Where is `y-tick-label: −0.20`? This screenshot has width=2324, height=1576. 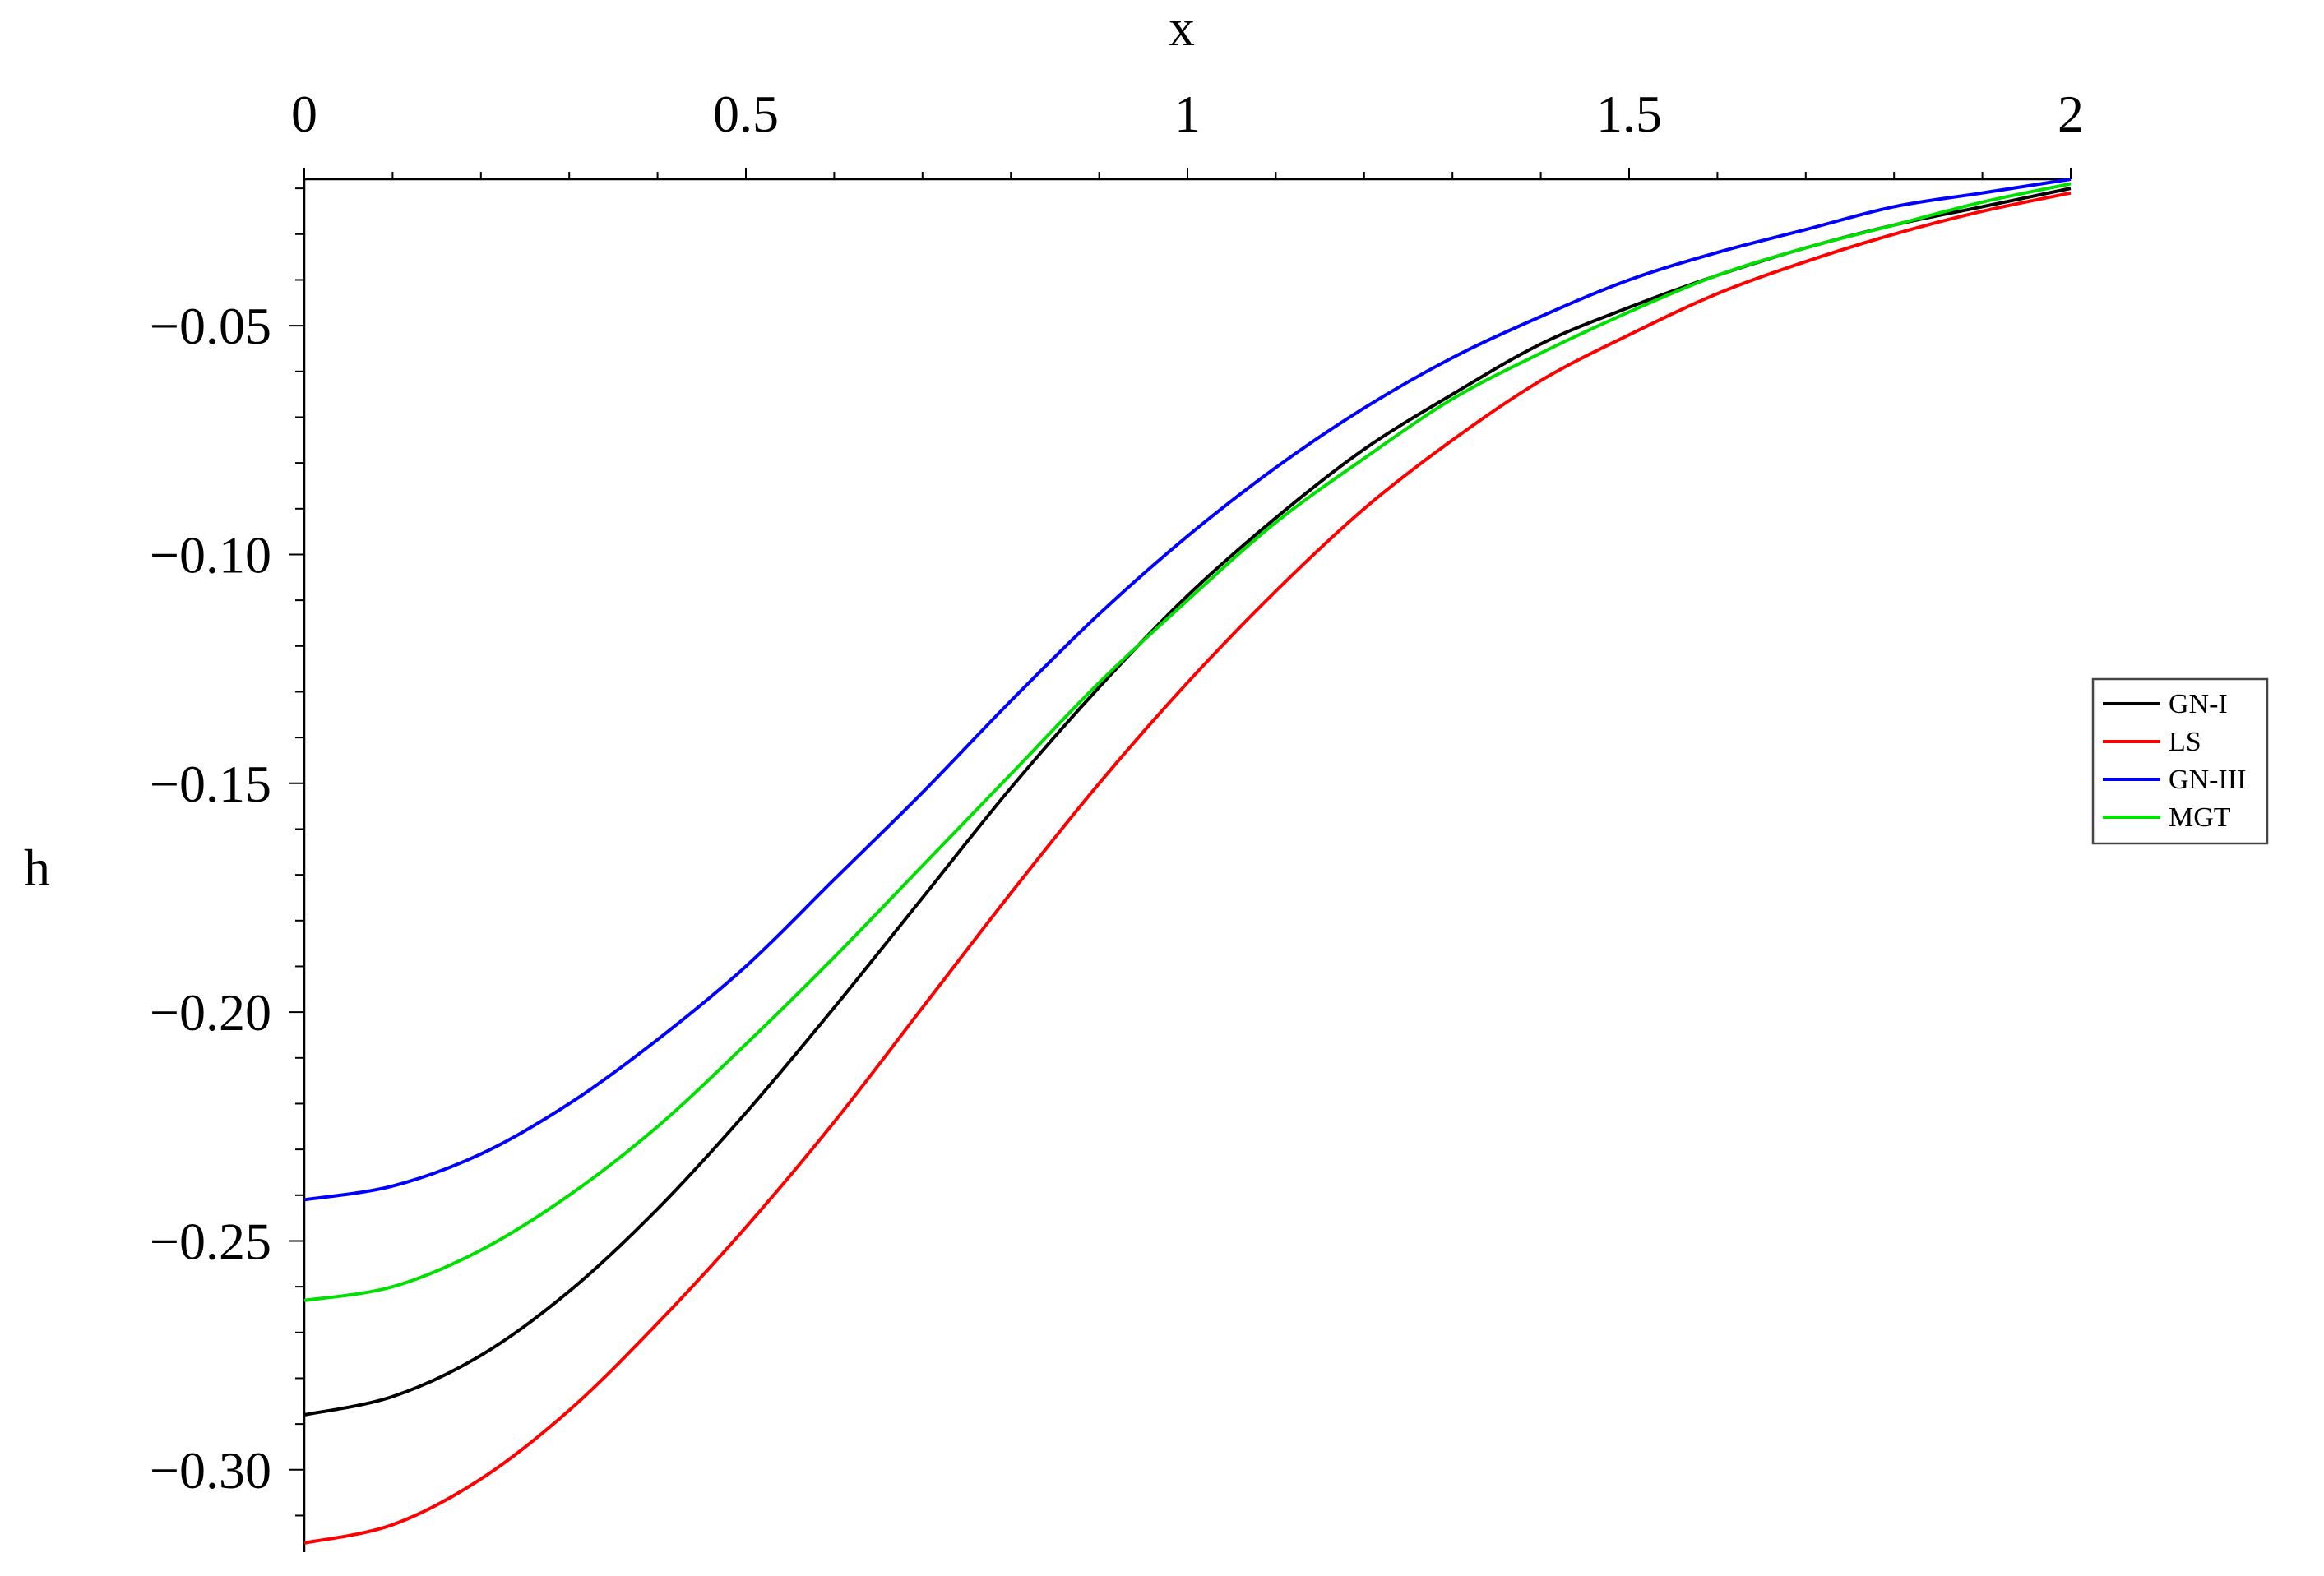 y-tick-label: −0.20 is located at coordinates (210, 1013).